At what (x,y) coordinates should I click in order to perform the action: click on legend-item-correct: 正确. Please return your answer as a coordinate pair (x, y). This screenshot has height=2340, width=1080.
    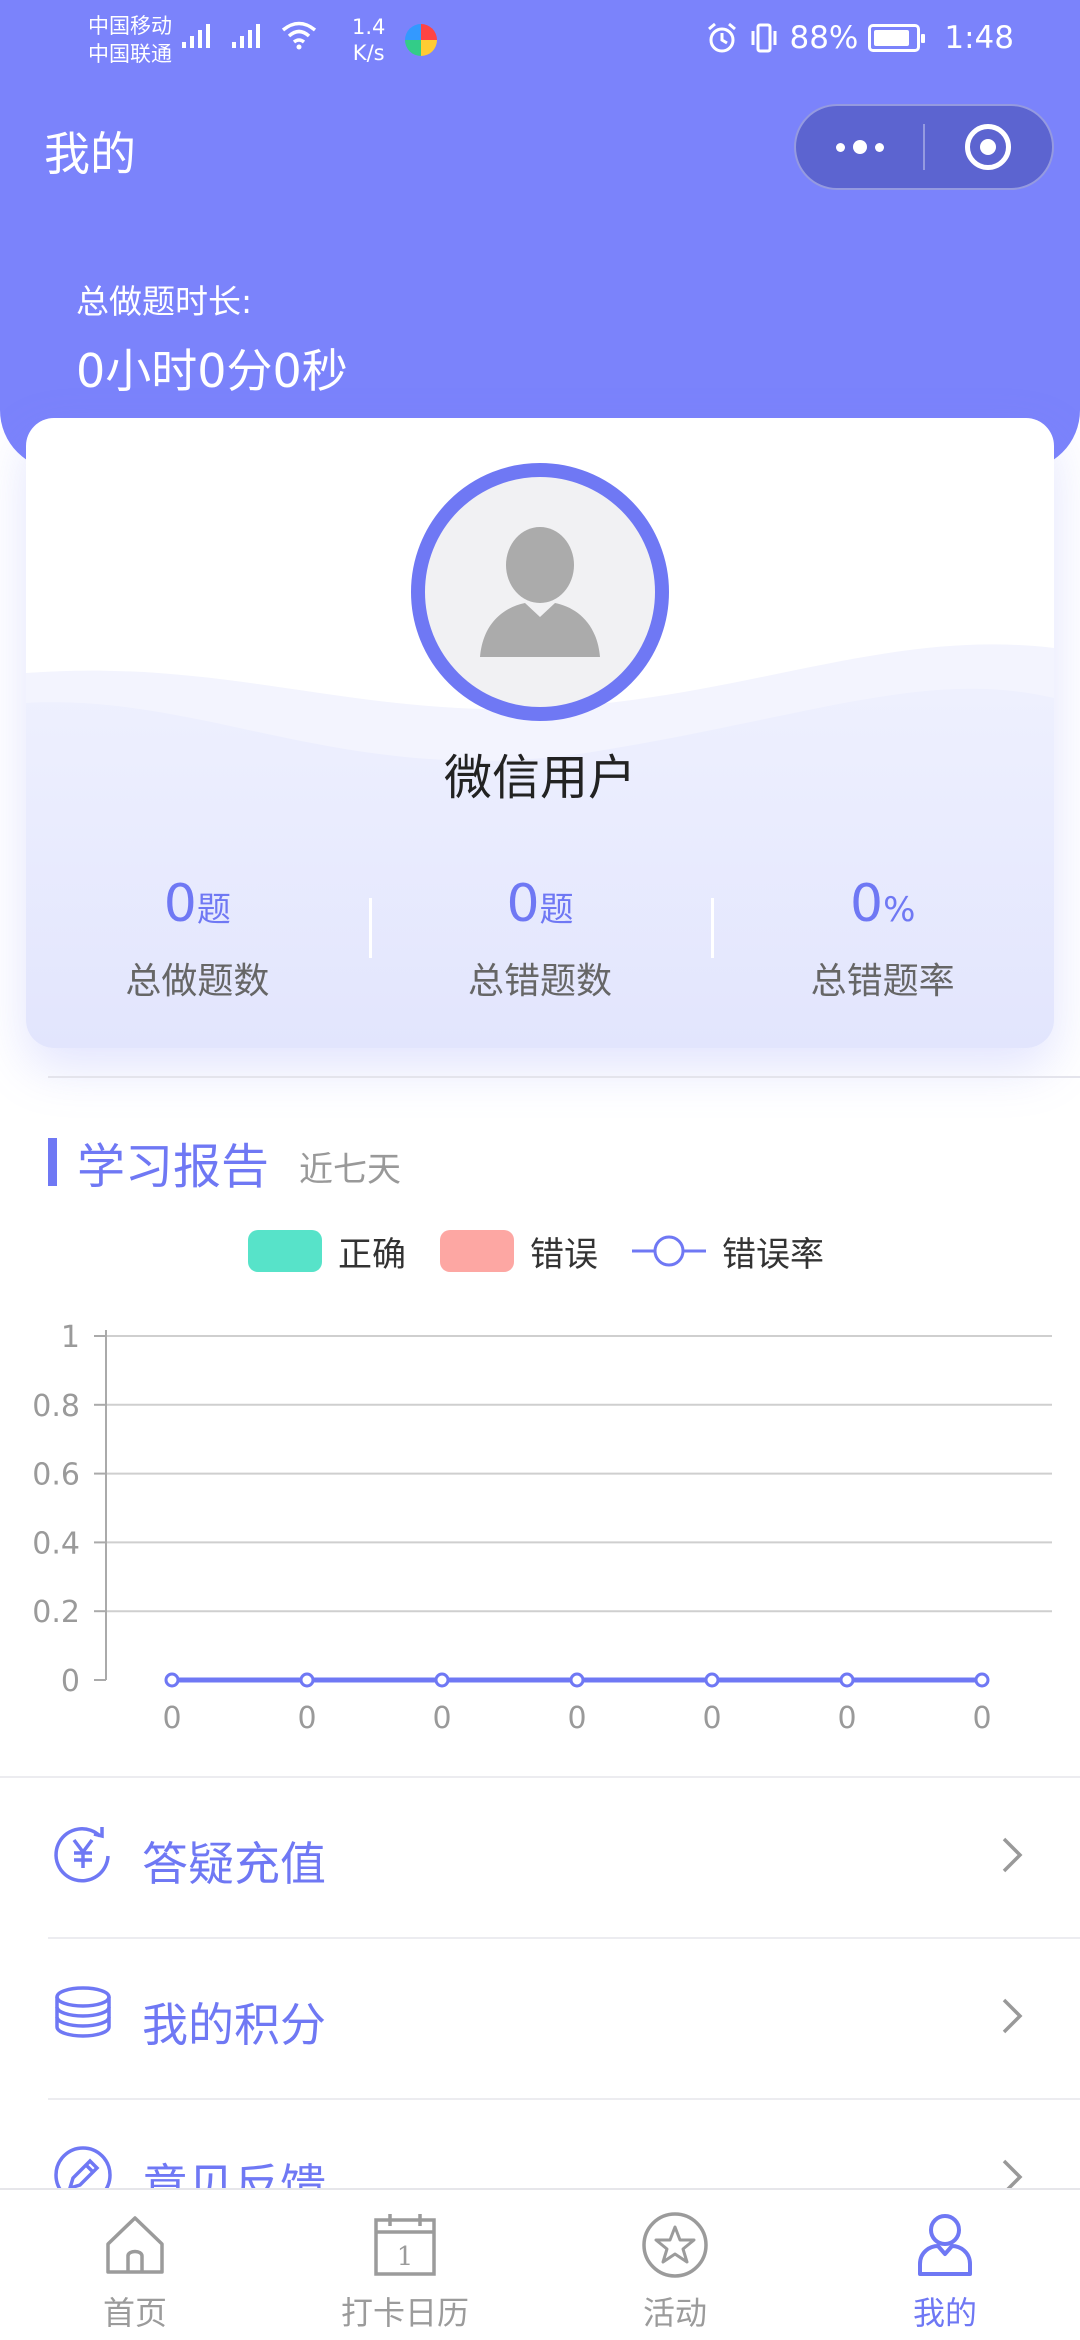
    Looking at the image, I should click on (327, 1251).